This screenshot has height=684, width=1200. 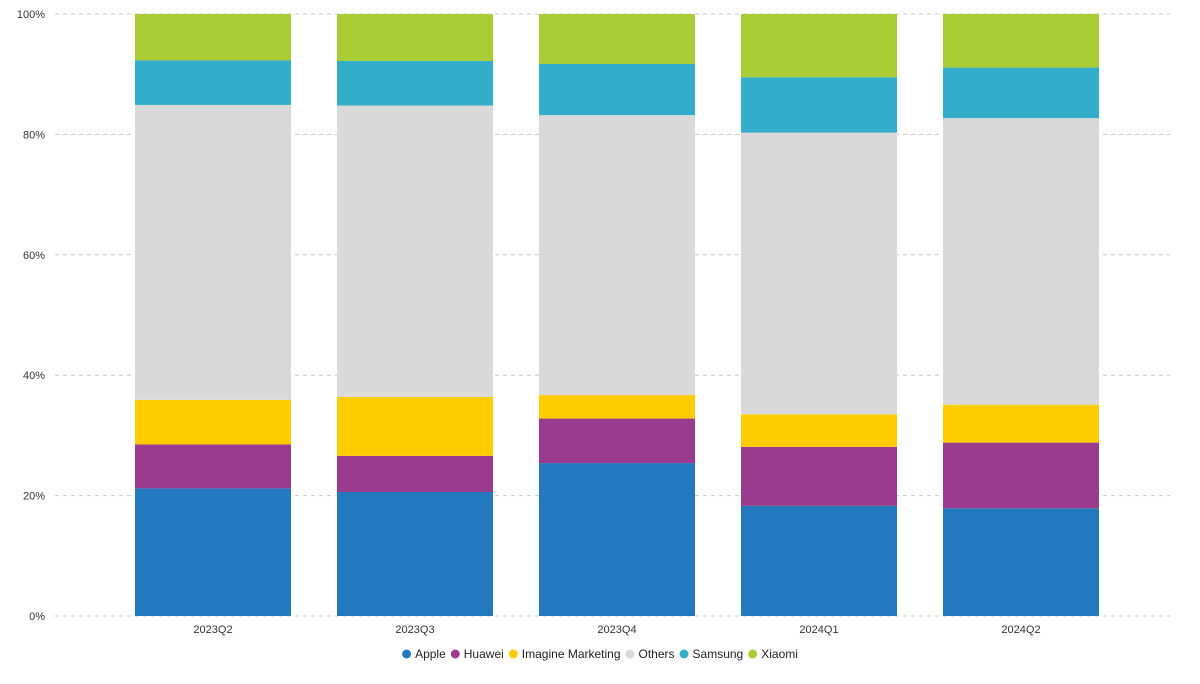 I want to click on legend-item-samsung: Samsung, so click(x=711, y=654).